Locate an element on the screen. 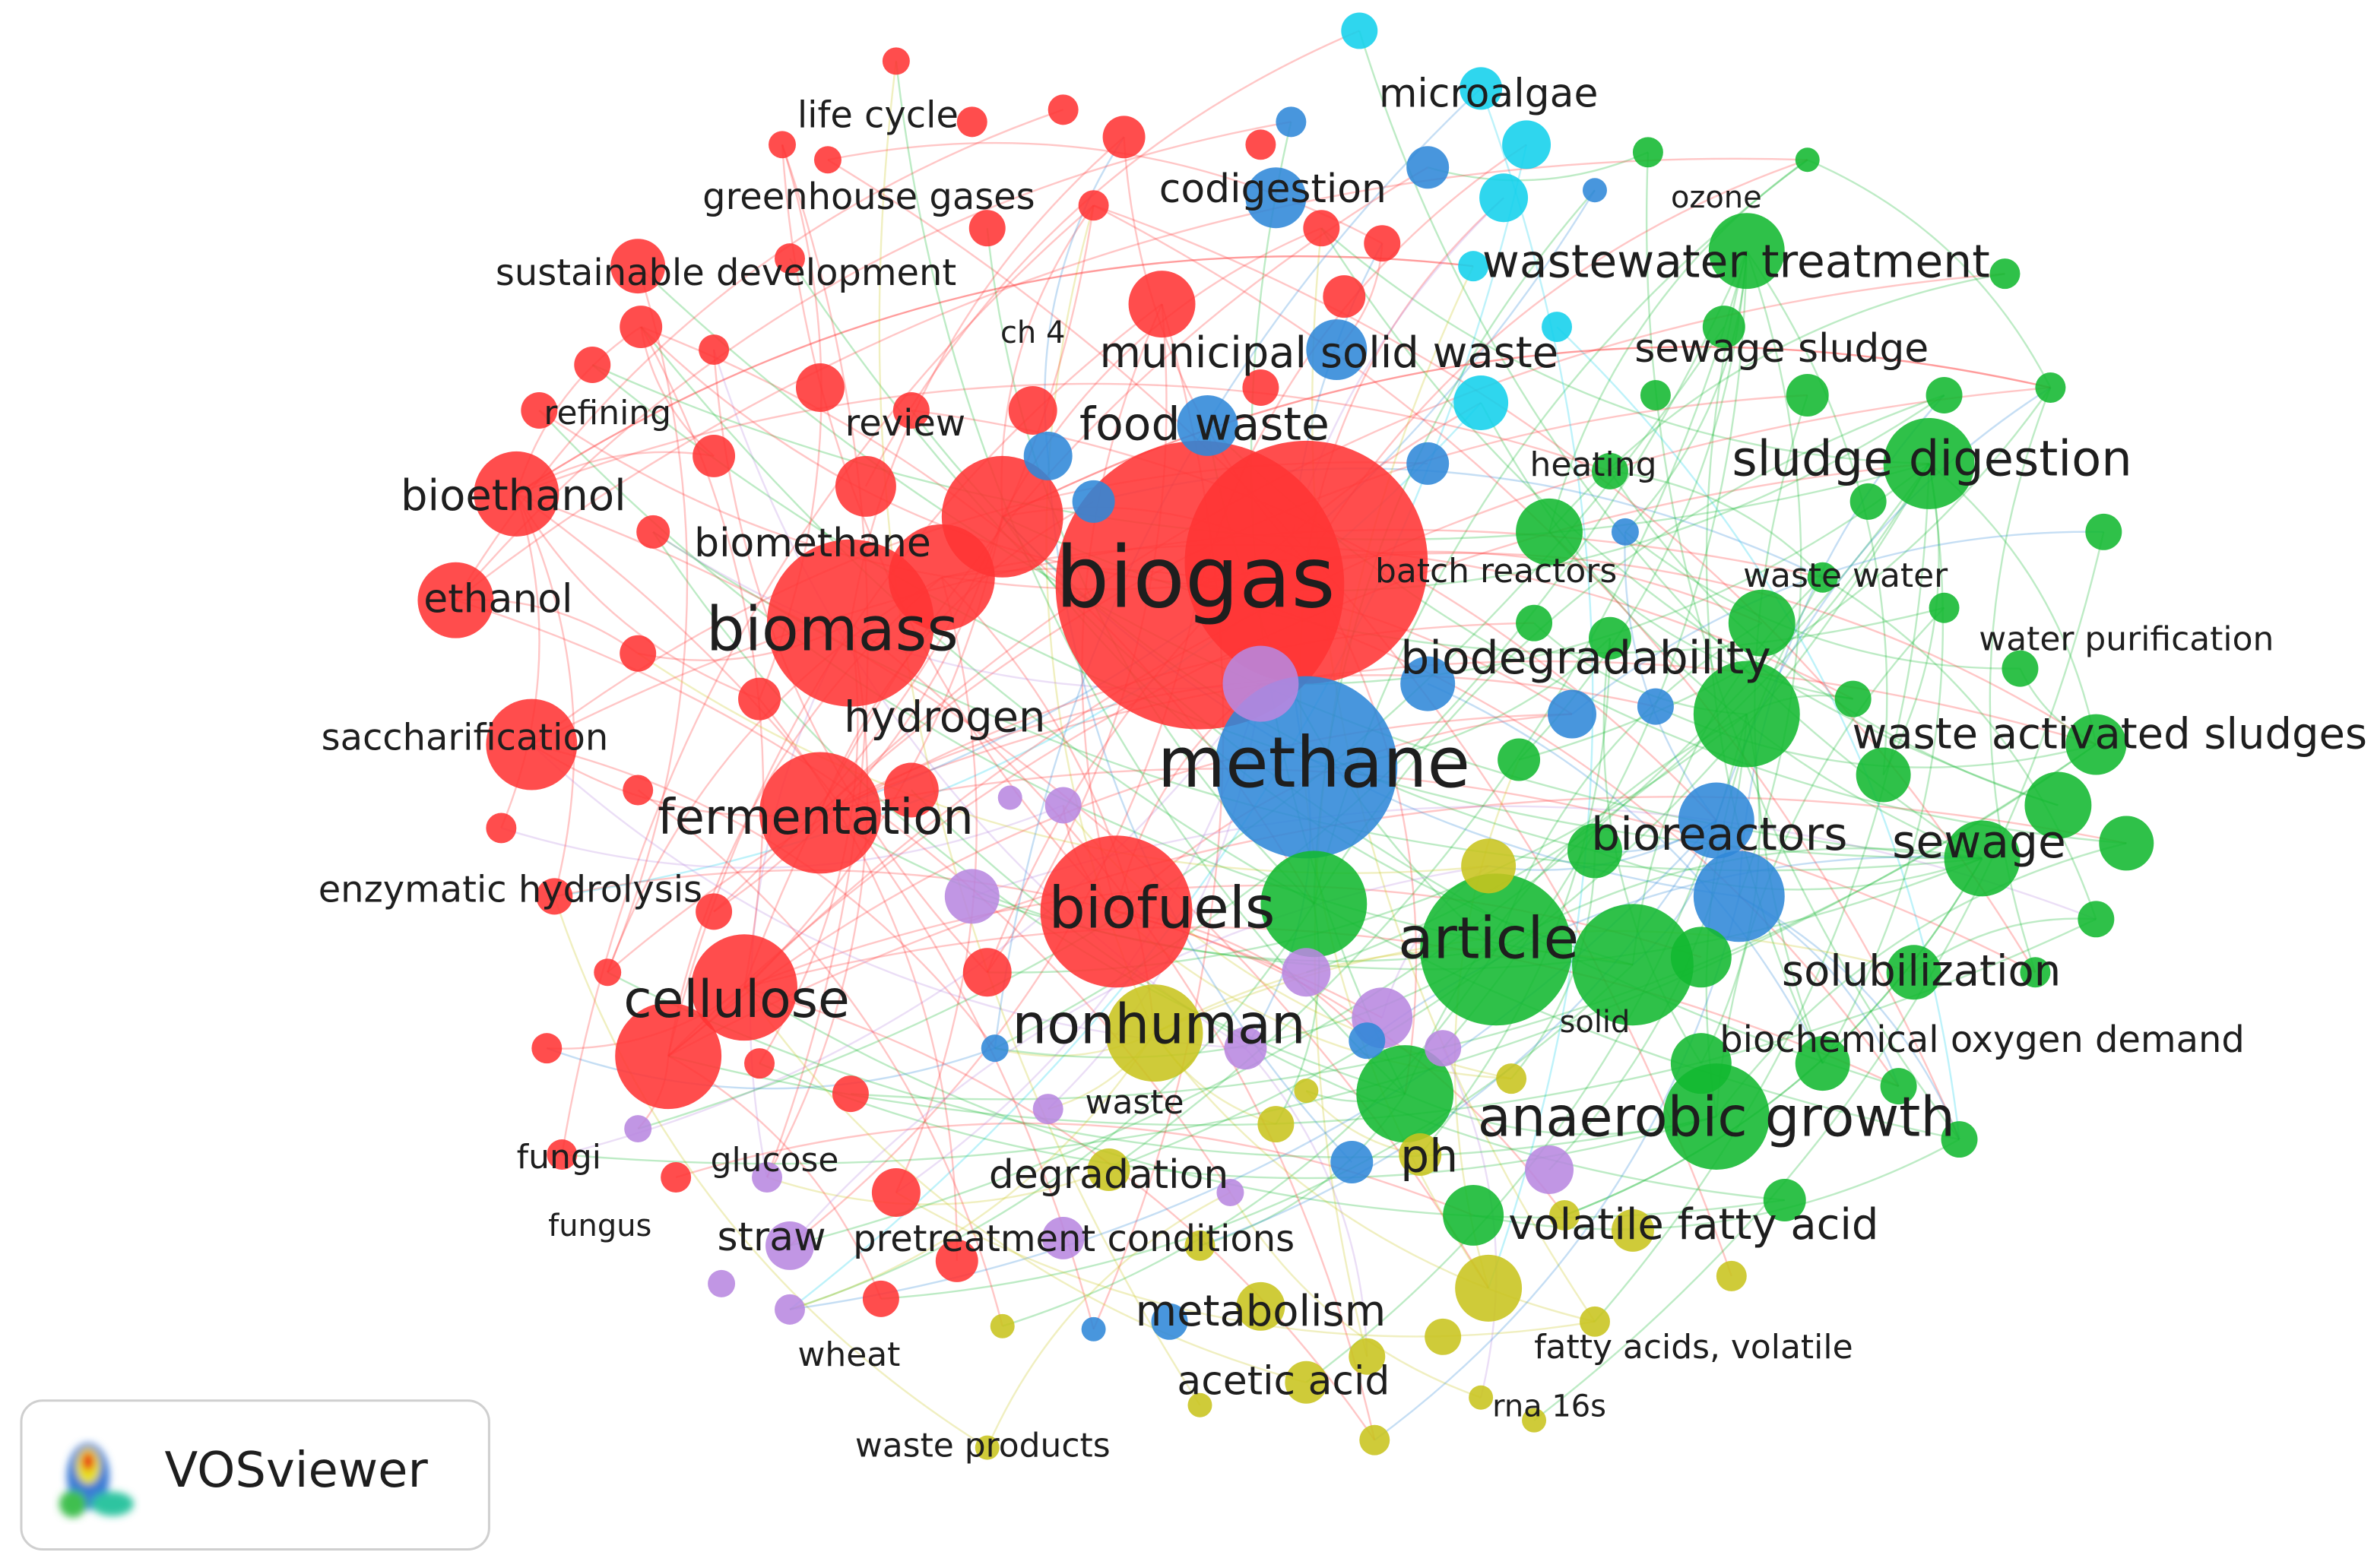  node-label: sewage sludge is located at coordinates (1781, 349).